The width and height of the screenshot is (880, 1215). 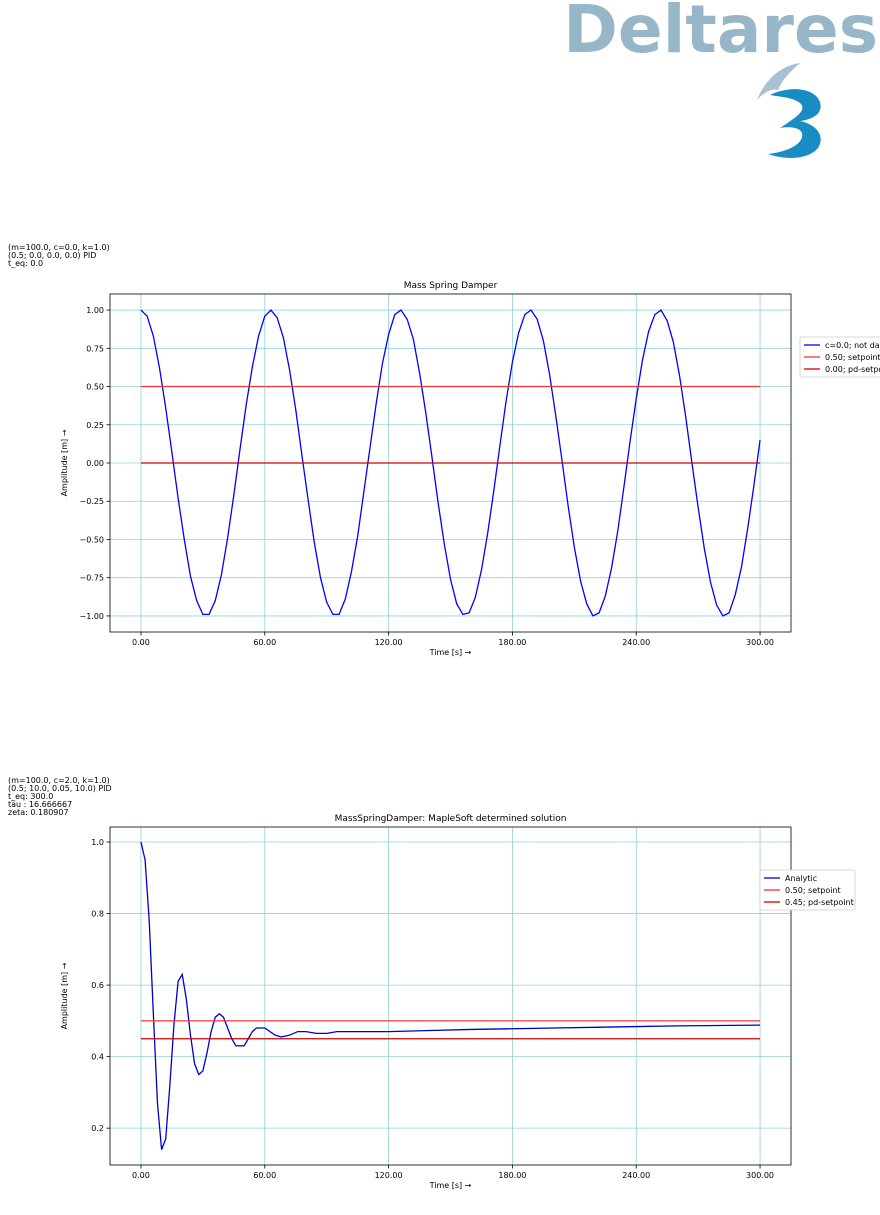 I want to click on annotation: t_eq: 300.0, so click(x=30, y=796).